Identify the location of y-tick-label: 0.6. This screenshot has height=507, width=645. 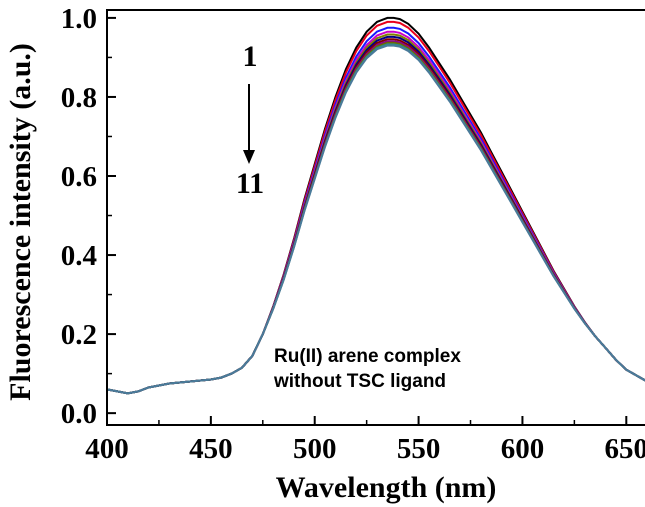
(79, 177).